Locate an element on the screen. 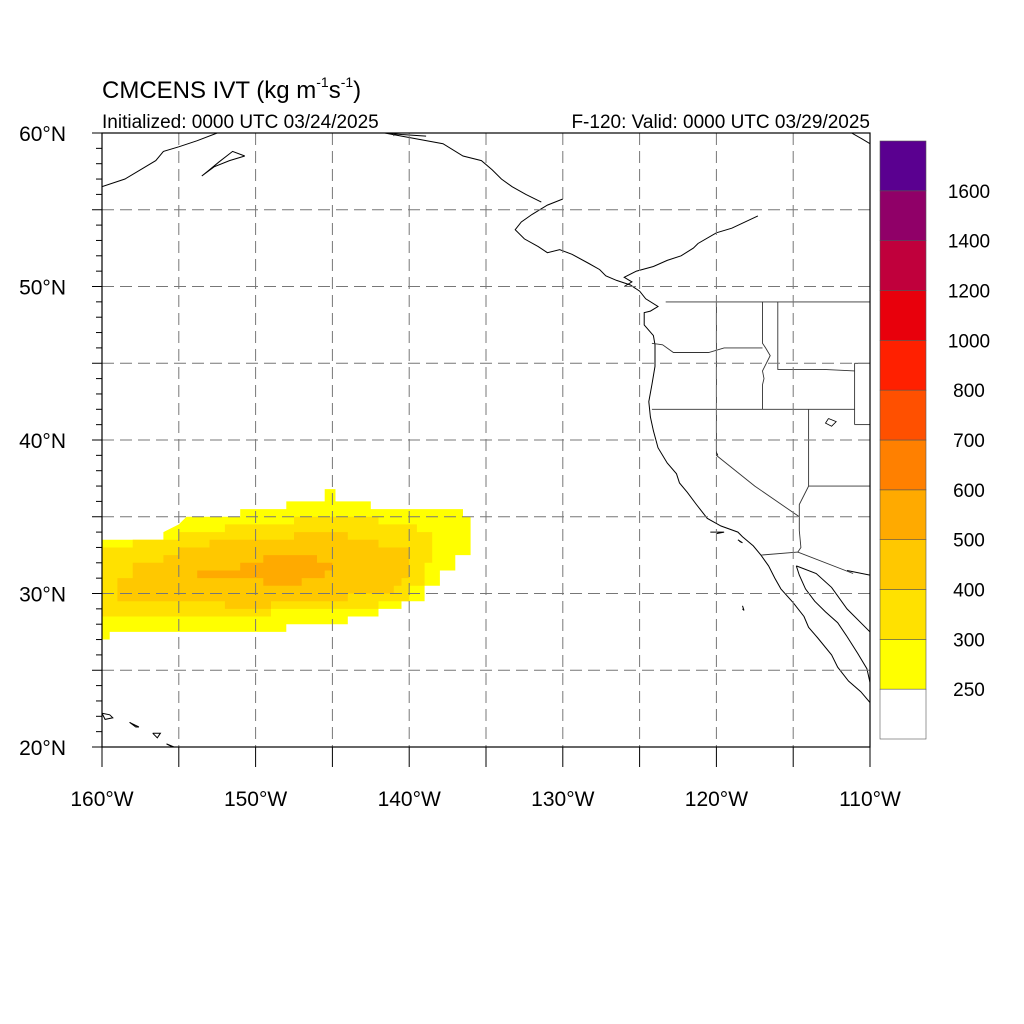  lon-label: 120°W is located at coordinates (716, 799).